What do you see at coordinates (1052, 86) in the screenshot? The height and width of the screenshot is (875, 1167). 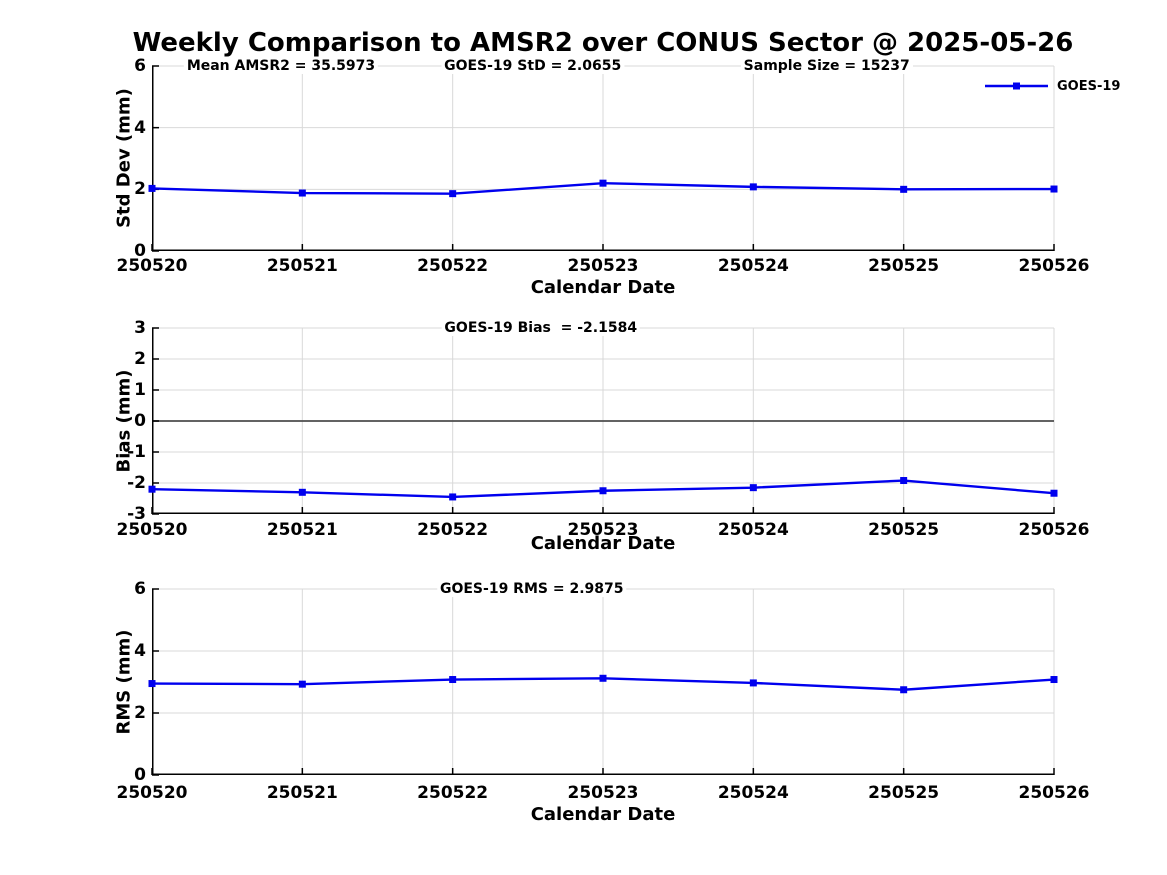 I see `legend: GOES-19` at bounding box center [1052, 86].